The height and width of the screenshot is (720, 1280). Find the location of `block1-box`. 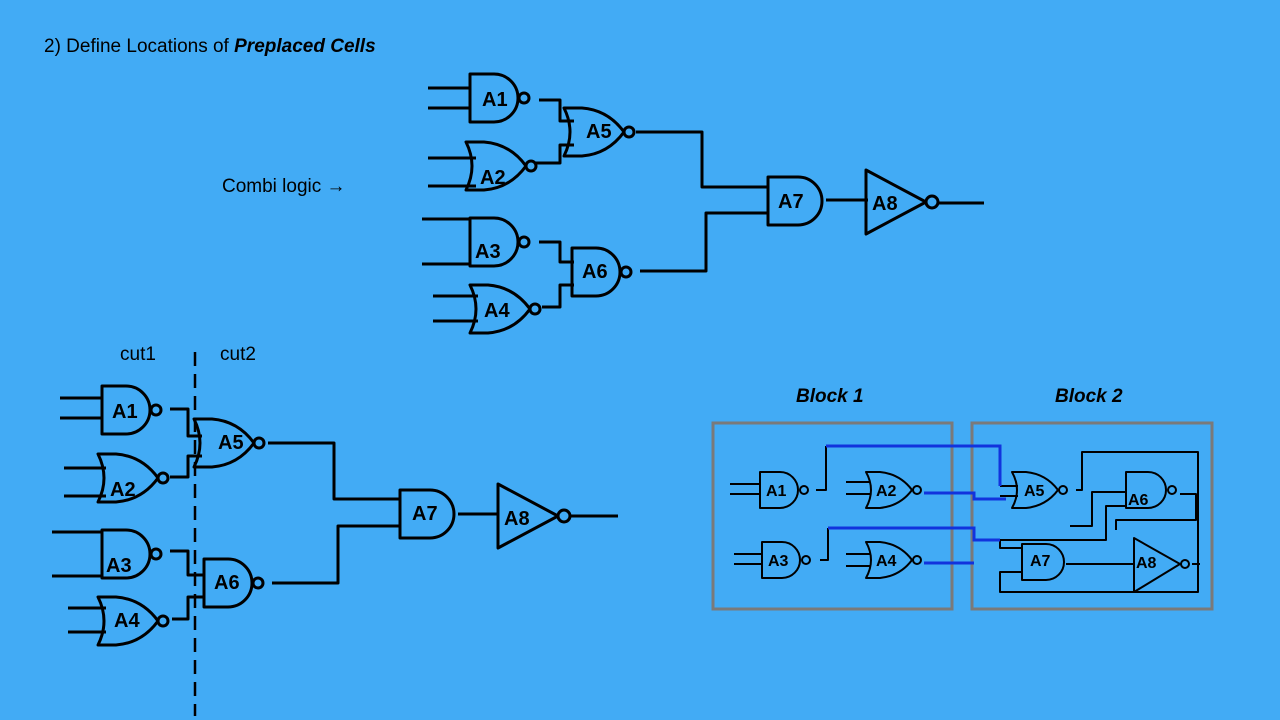

block1-box is located at coordinates (832, 516).